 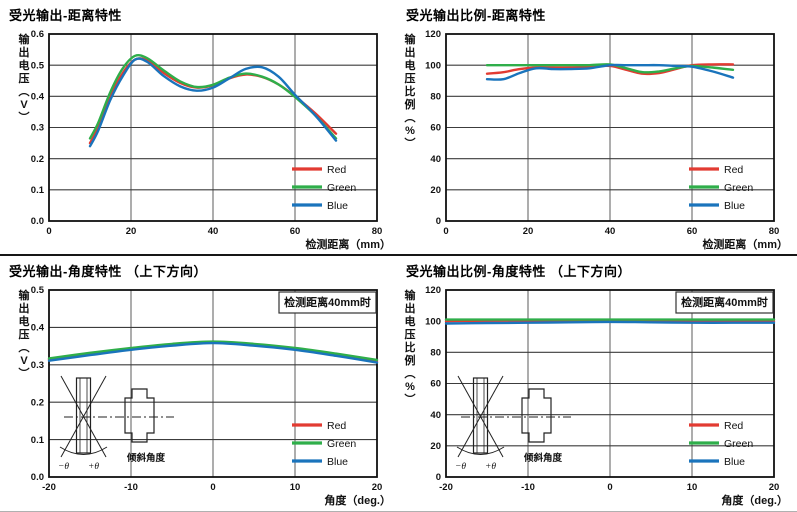 I want to click on x-tick-label: -10, so click(x=131, y=487).